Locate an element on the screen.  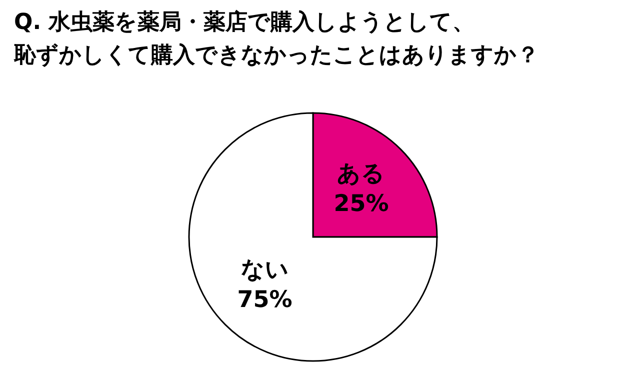
slice-label: ない is located at coordinates (264, 270).